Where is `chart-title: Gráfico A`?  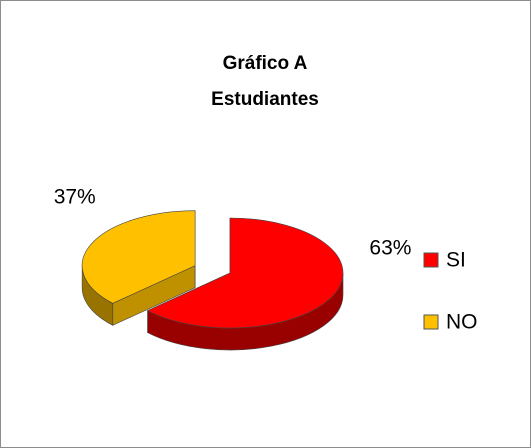 chart-title: Gráfico A is located at coordinates (265, 63).